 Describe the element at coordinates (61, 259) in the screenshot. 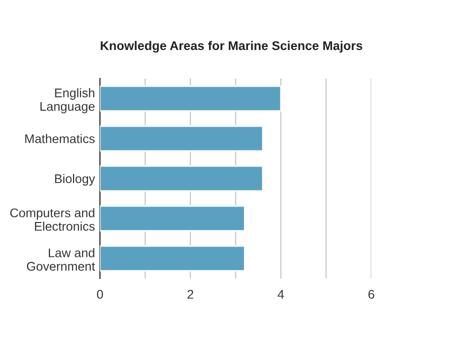

I see `y-tick-label: Law and Government` at that location.